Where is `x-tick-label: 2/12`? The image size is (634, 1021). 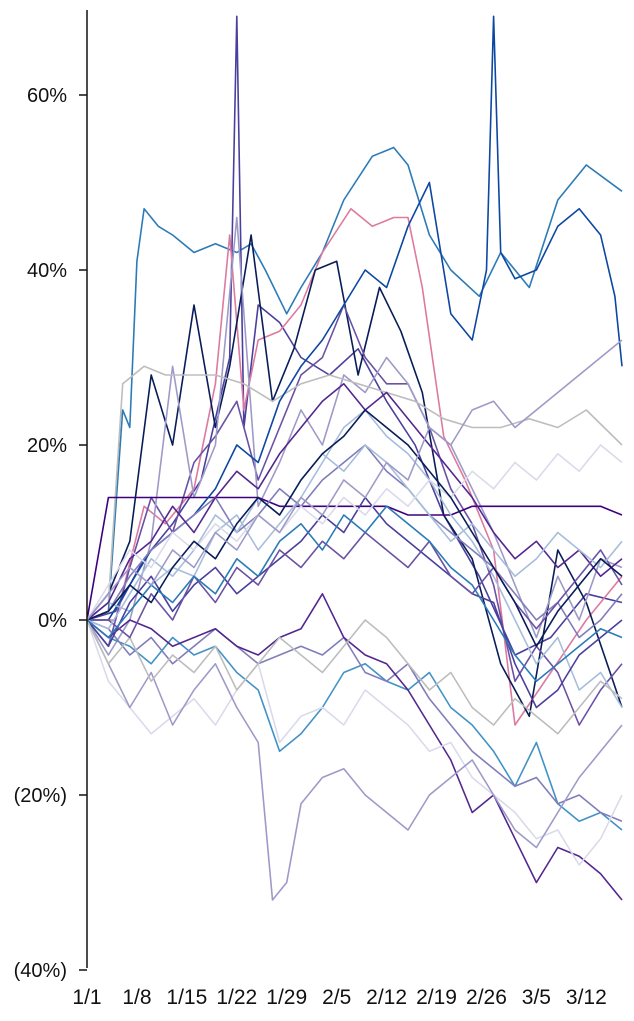
x-tick-label: 2/12 is located at coordinates (386, 997).